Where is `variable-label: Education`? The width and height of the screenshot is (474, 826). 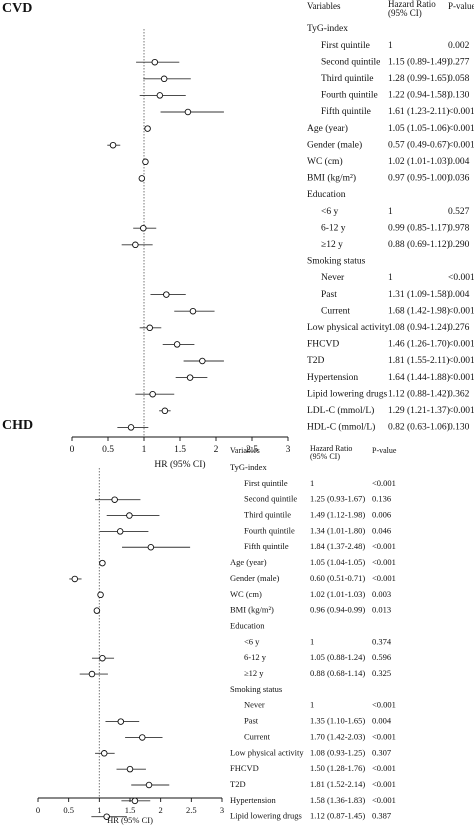
variable-label: Education is located at coordinates (326, 195).